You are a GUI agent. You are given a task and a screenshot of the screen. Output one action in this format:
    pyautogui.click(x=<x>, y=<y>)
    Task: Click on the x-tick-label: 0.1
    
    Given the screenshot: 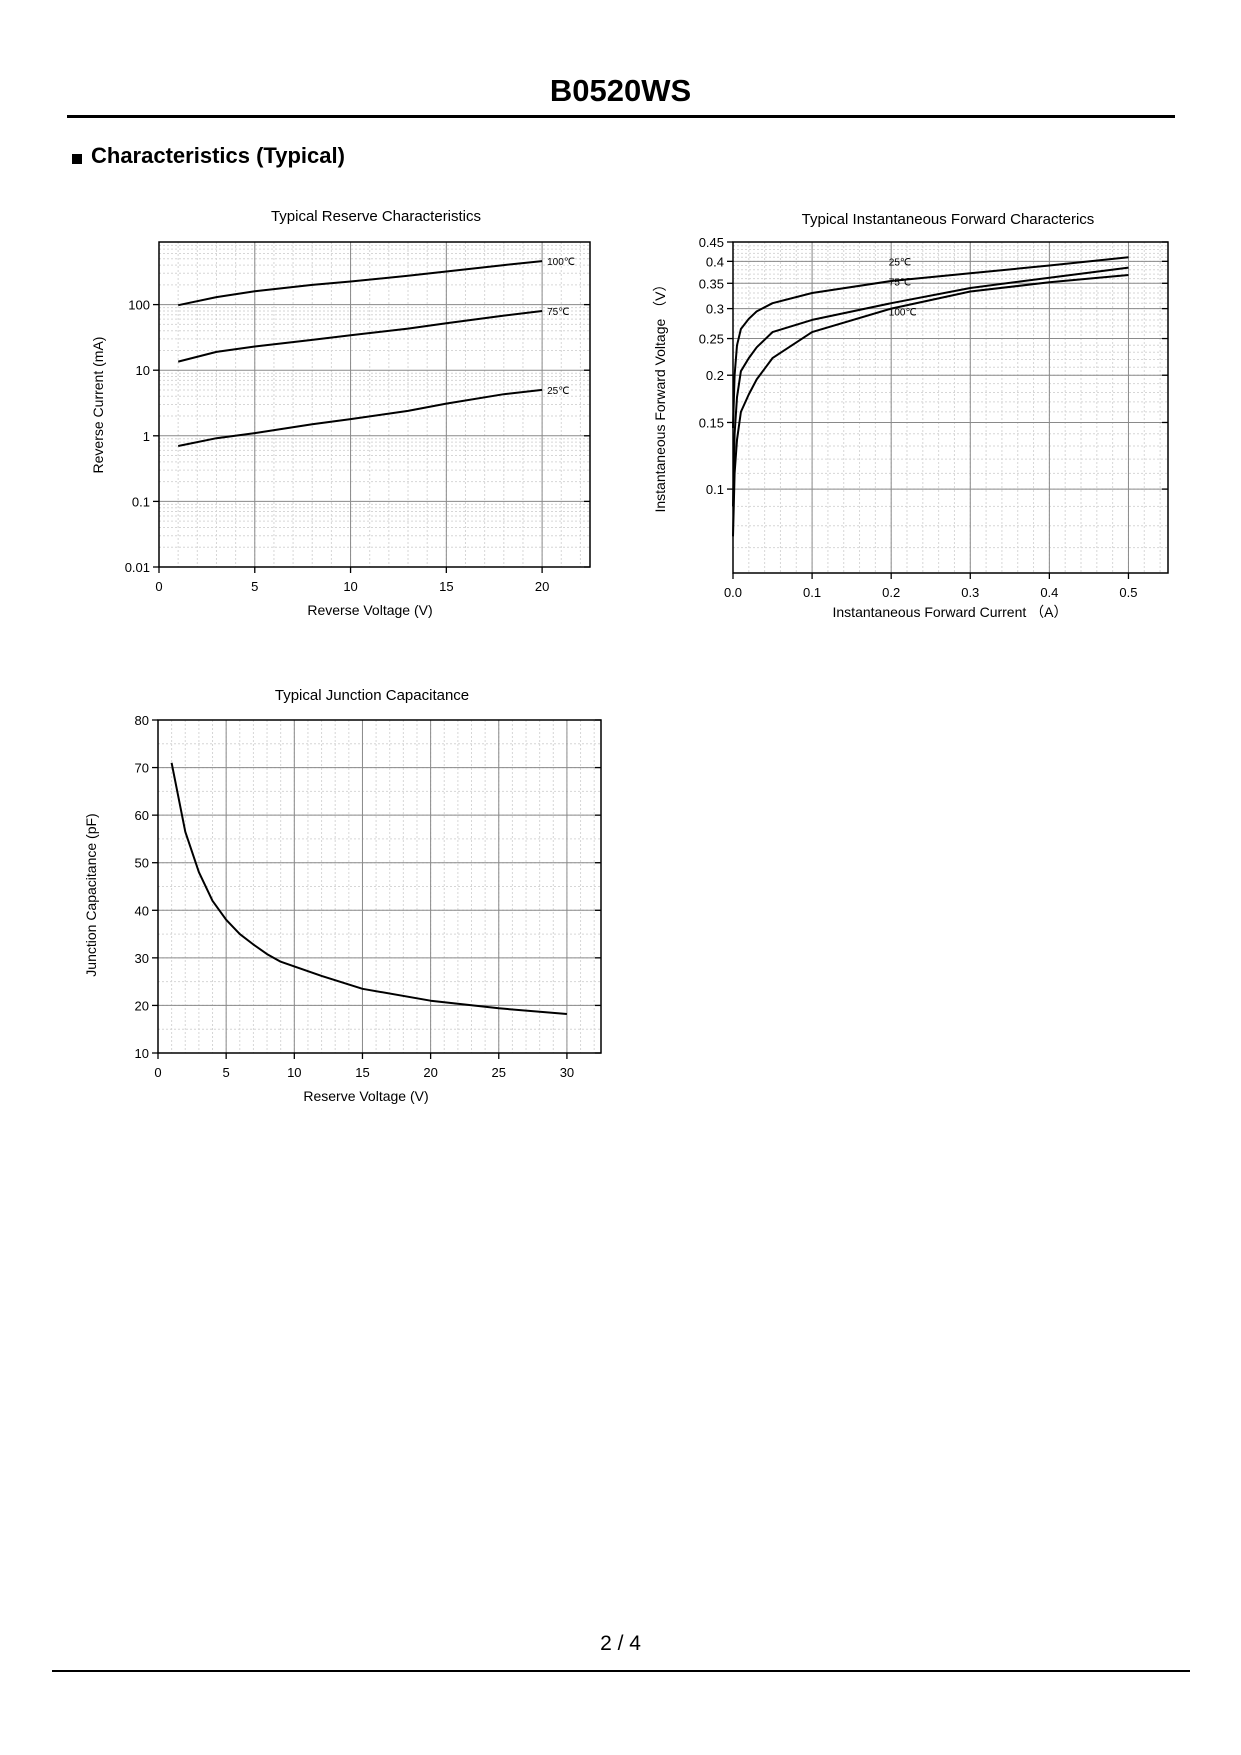 What is the action you would take?
    pyautogui.click(x=812, y=592)
    